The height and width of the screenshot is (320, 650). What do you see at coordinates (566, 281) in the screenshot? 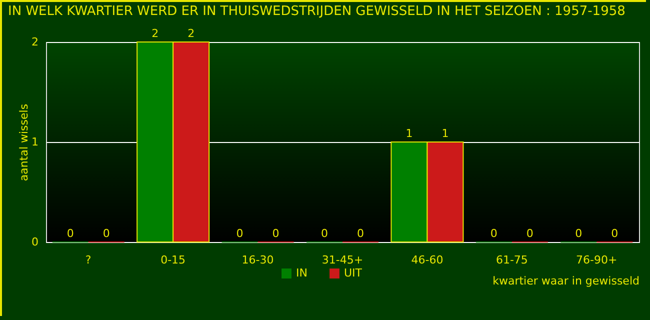
I see `x-axis-title: kwartier waar in gewisseld` at bounding box center [566, 281].